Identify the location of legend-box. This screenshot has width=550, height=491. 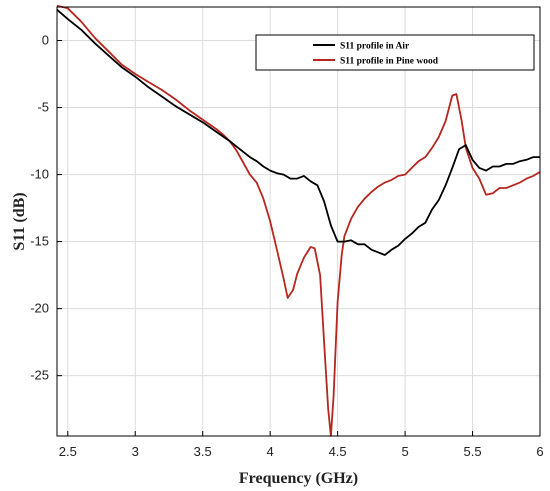
(395, 52).